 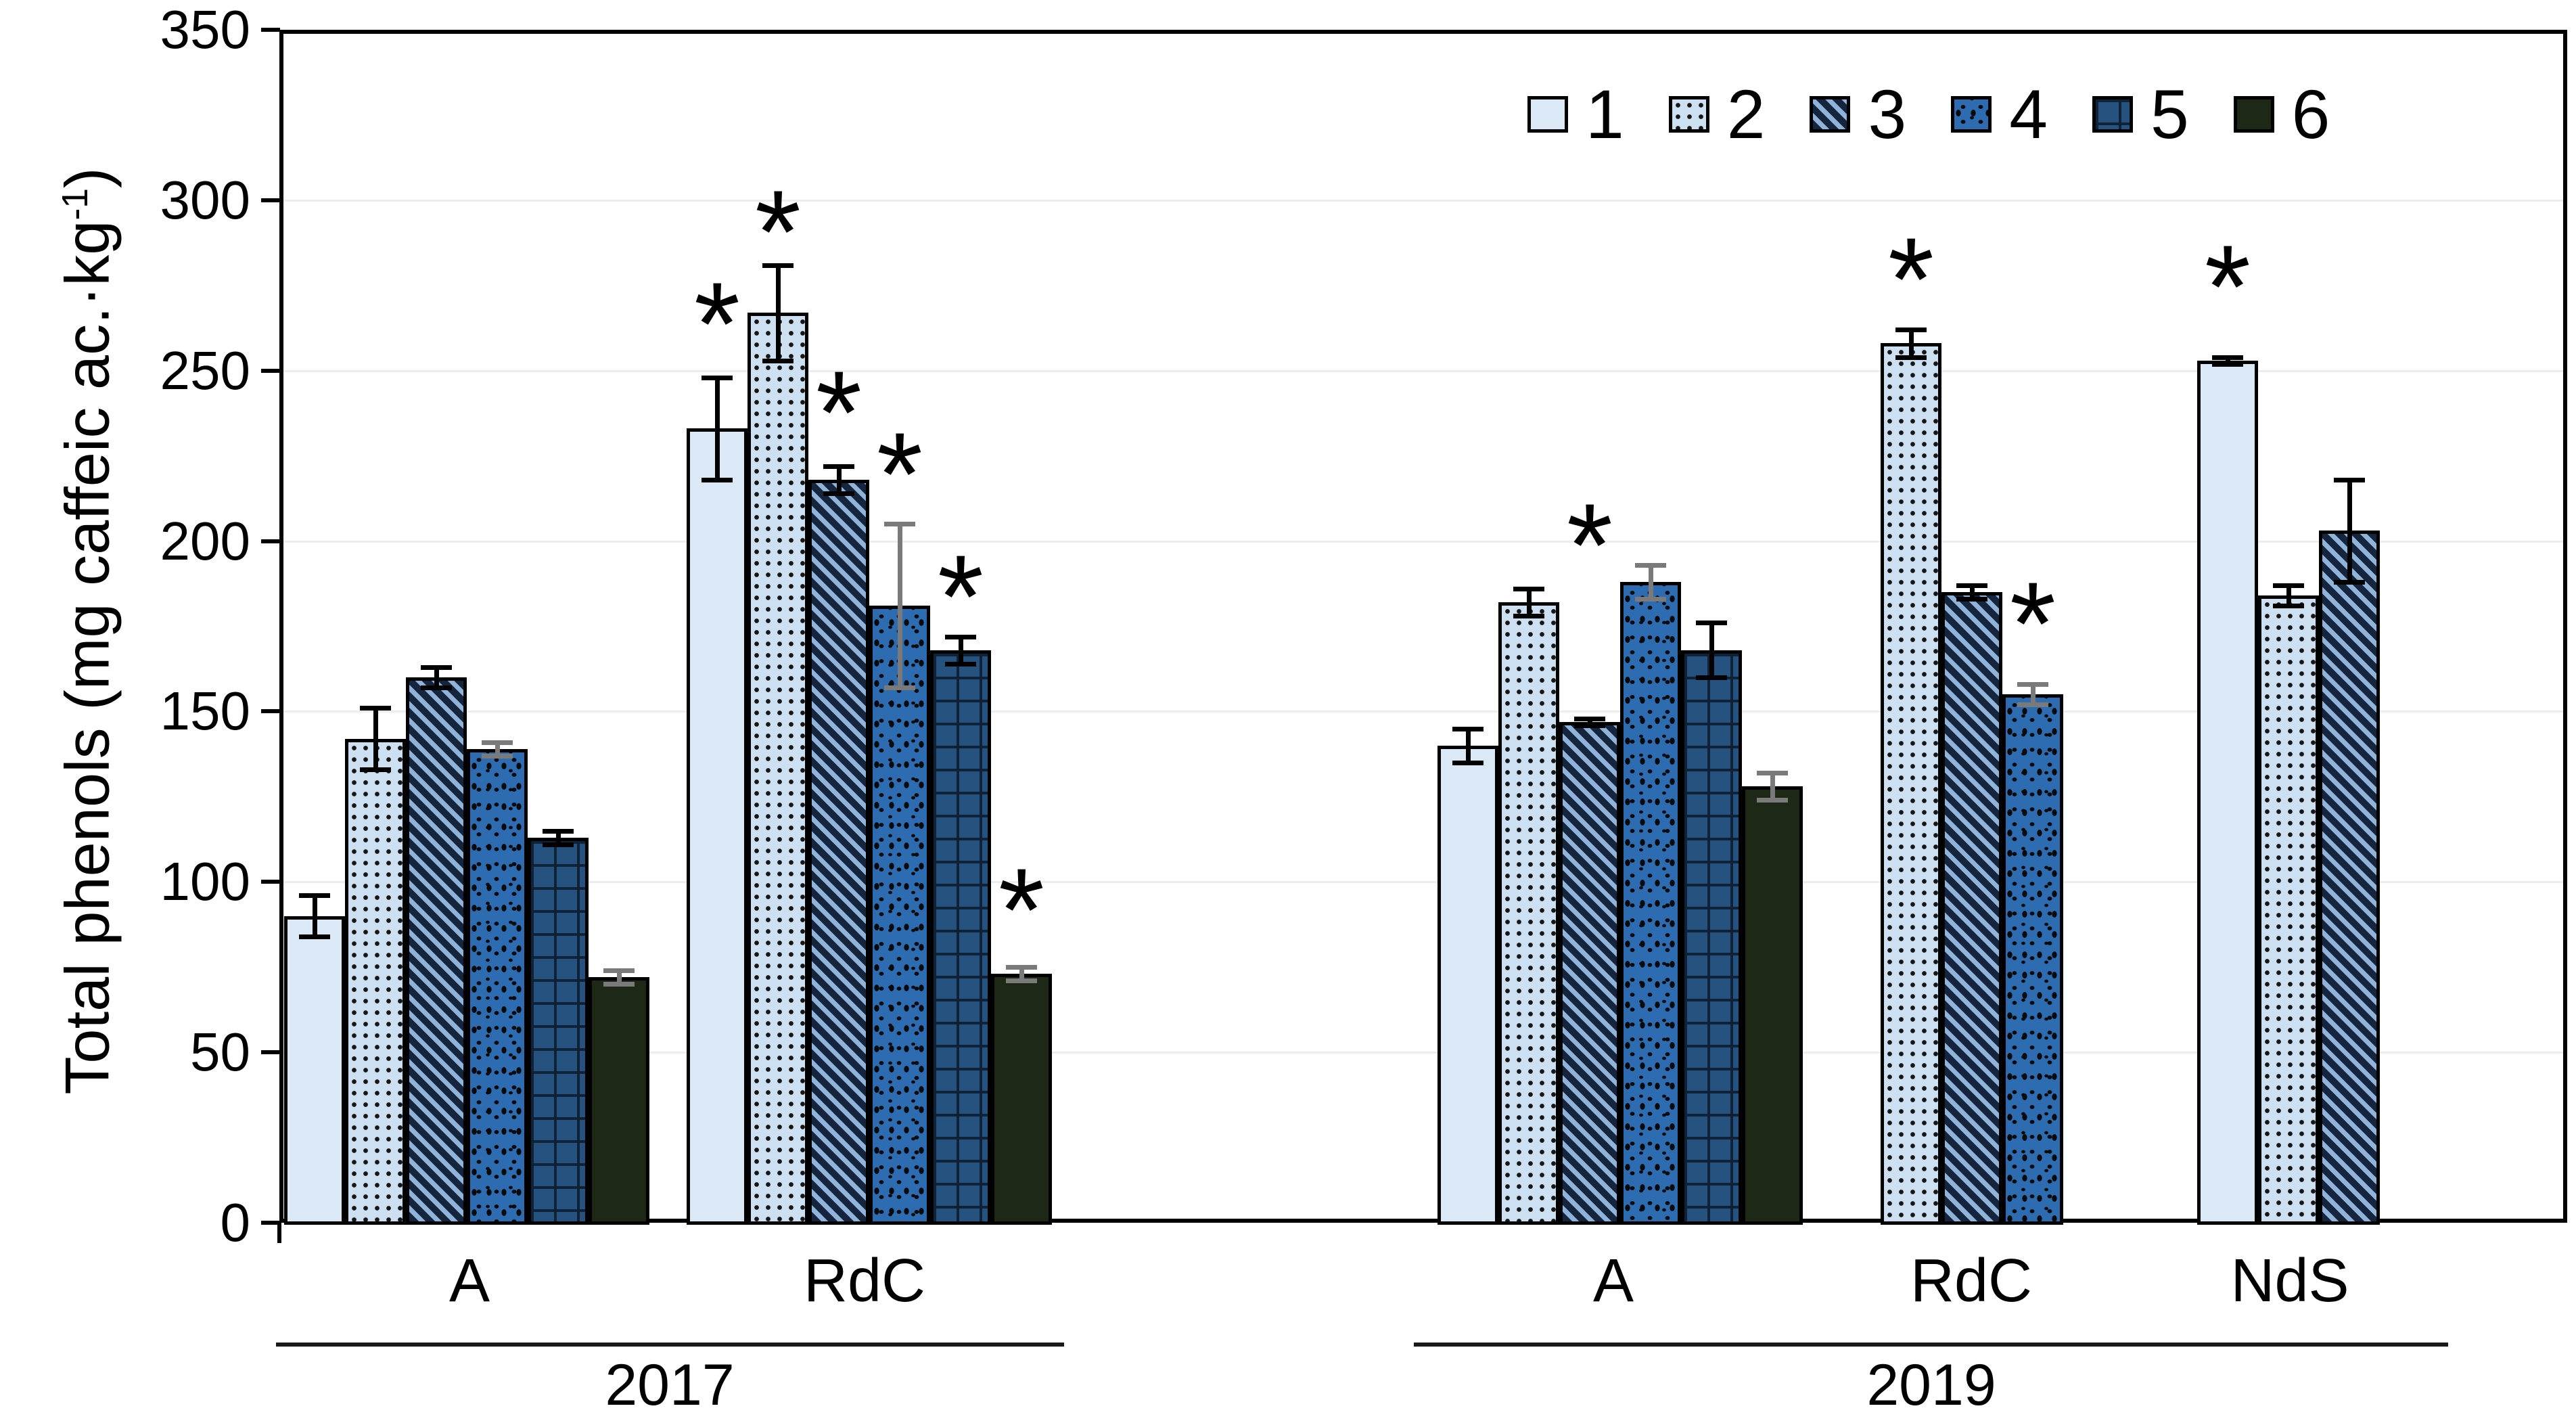 I want to click on legend-entry-2: 2, so click(x=1717, y=114).